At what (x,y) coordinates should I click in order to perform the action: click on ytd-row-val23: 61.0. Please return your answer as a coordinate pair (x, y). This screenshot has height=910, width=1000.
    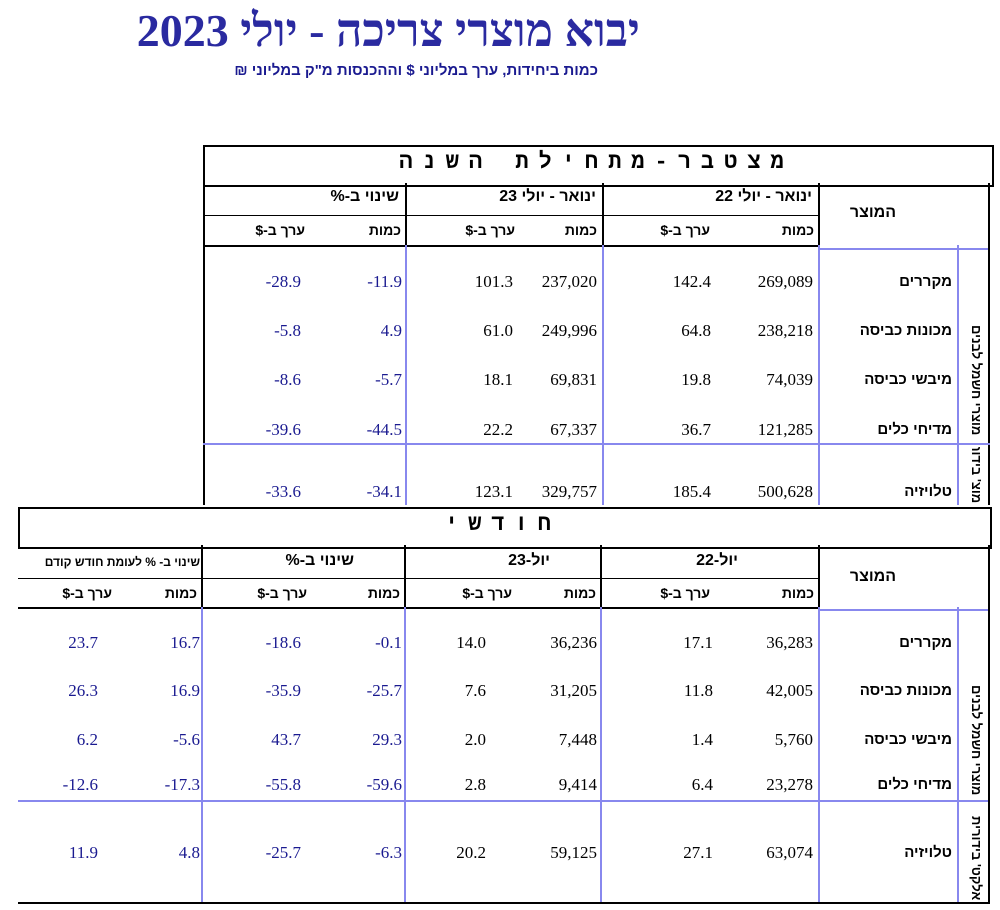
    Looking at the image, I should click on (498, 330).